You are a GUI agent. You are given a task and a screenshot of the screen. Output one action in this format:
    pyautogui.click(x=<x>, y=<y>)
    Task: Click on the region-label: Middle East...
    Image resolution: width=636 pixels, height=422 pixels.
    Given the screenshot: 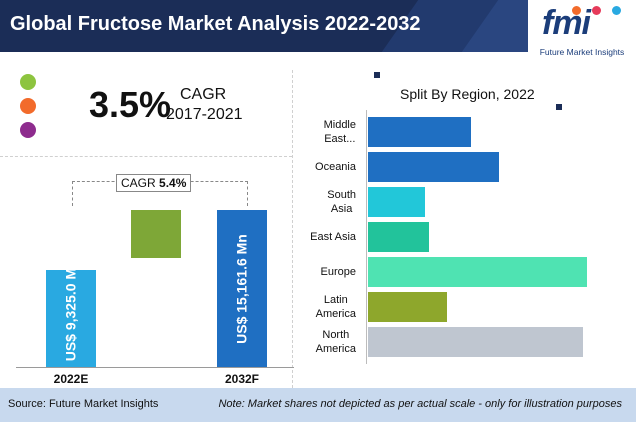 What is the action you would take?
    pyautogui.click(x=339, y=132)
    